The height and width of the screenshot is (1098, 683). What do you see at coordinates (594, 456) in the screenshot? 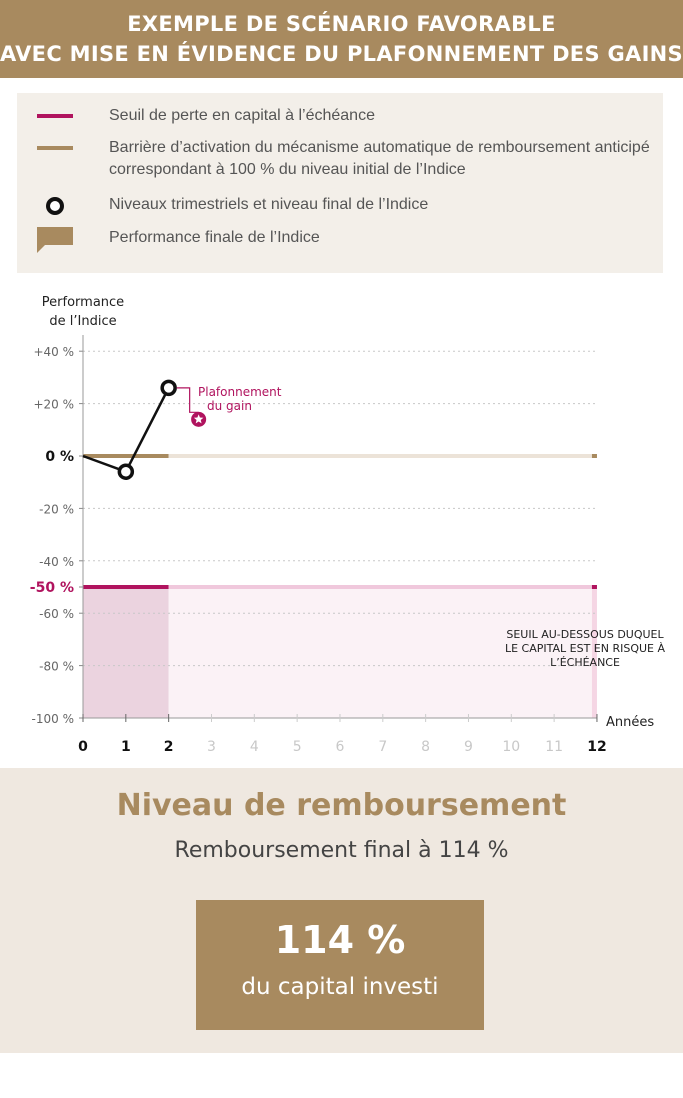
I see `barrier-line-end` at bounding box center [594, 456].